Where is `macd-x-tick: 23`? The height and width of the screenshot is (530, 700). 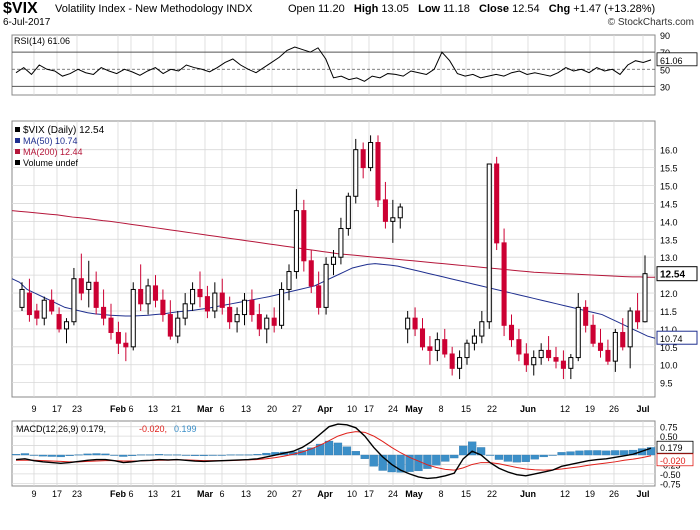
macd-x-tick: 23 is located at coordinates (77, 494).